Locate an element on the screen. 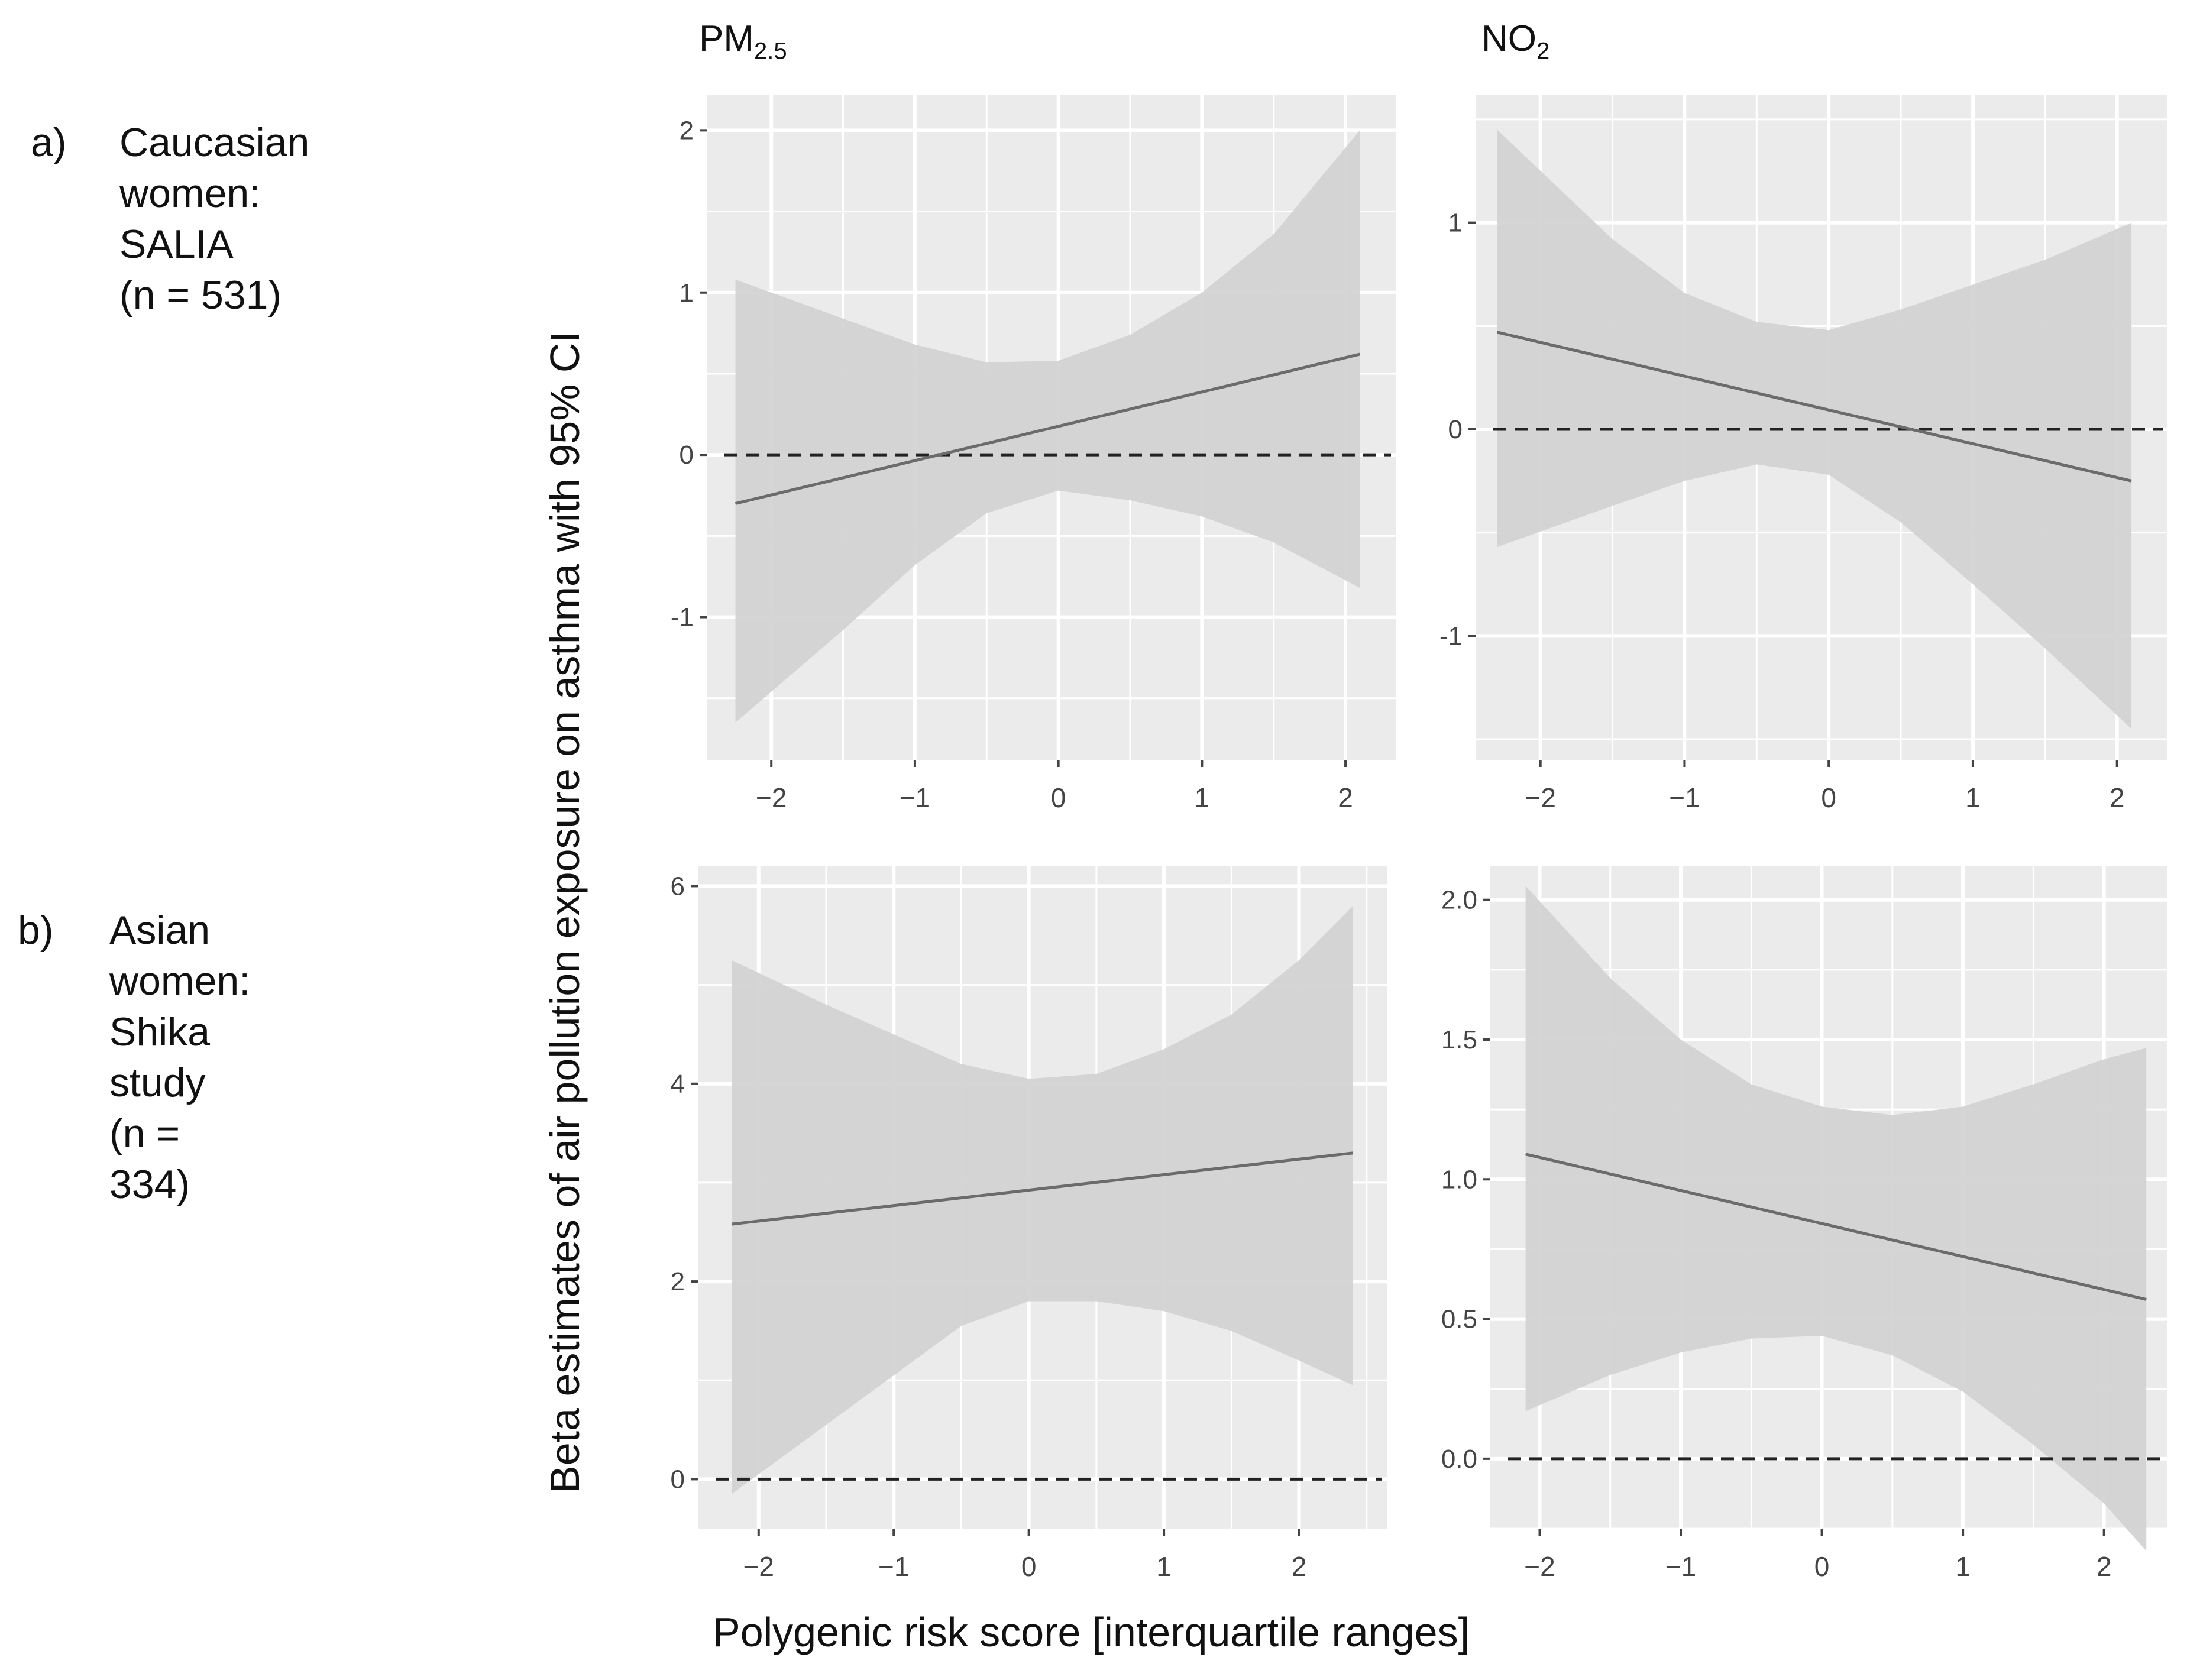 The width and height of the screenshot is (2187, 1680). row-label-b-line-2: Shika study is located at coordinates (160, 1057).